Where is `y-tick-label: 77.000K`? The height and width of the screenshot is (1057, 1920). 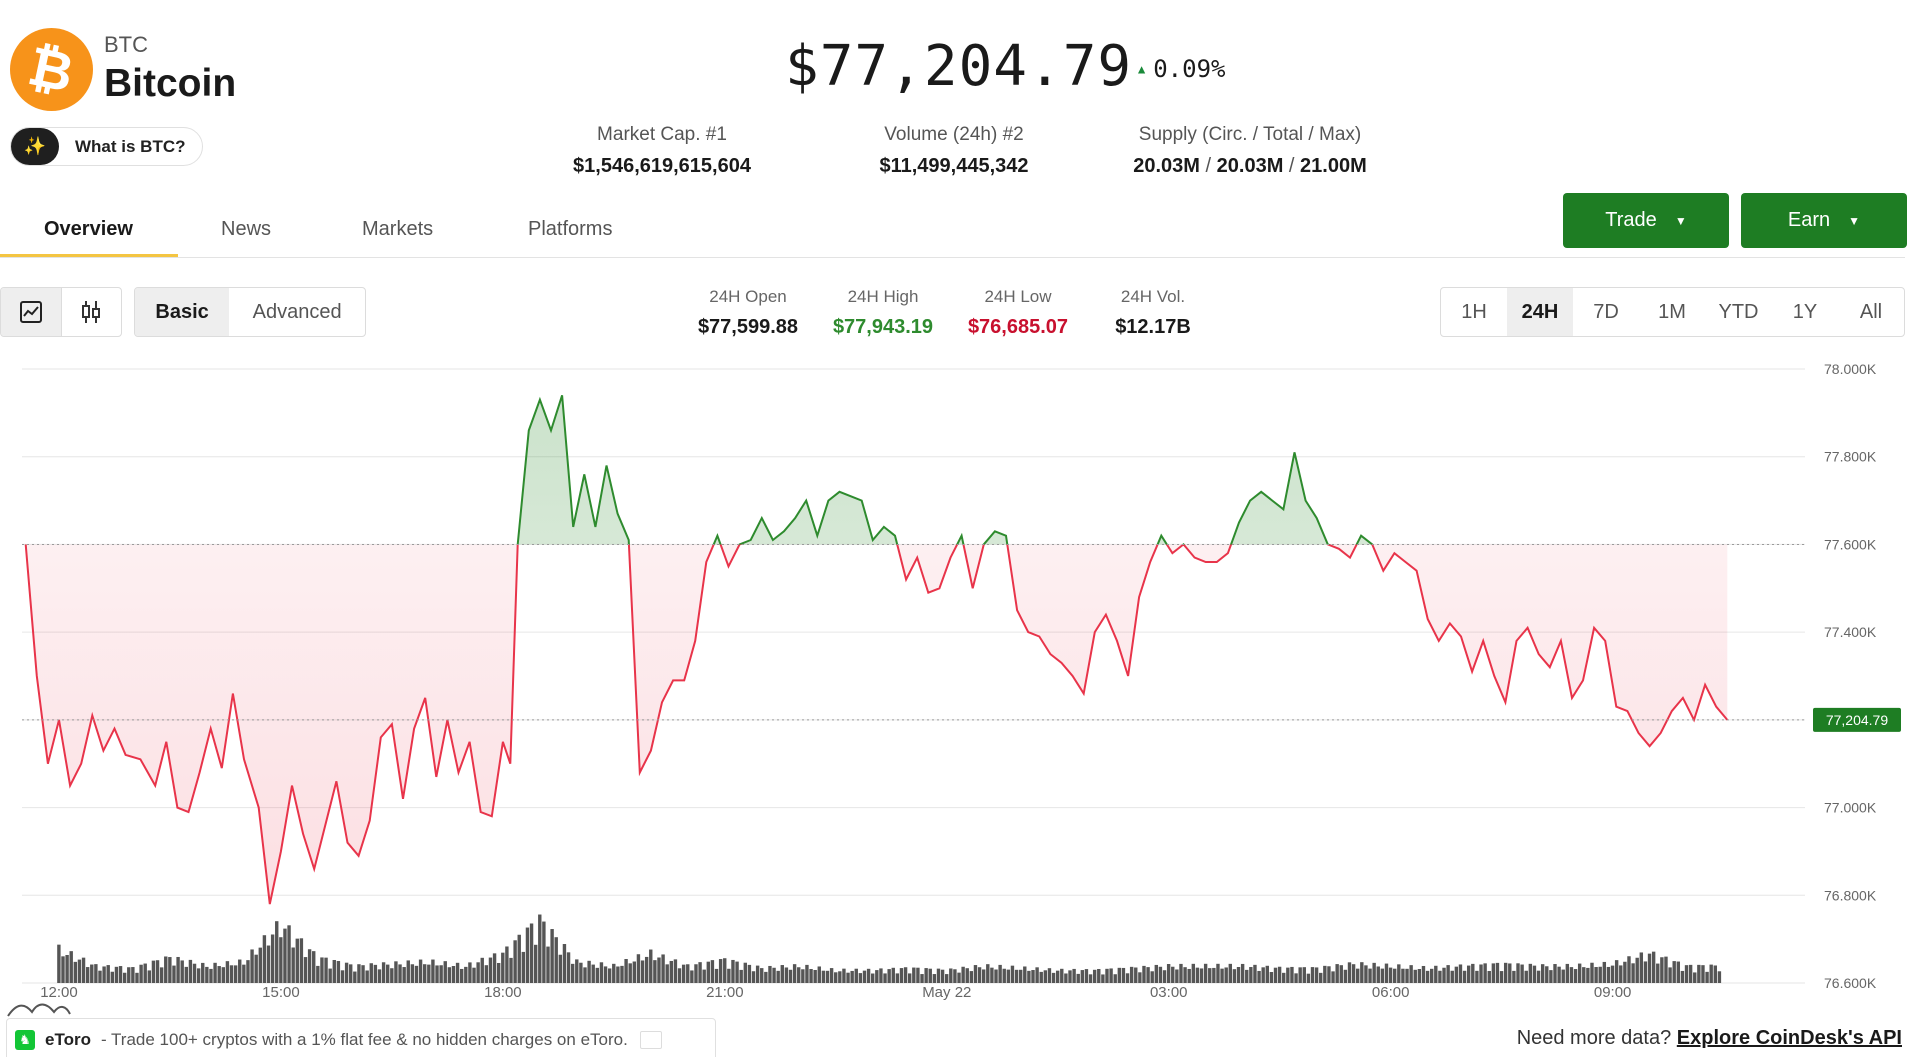 y-tick-label: 77.000K is located at coordinates (1850, 808).